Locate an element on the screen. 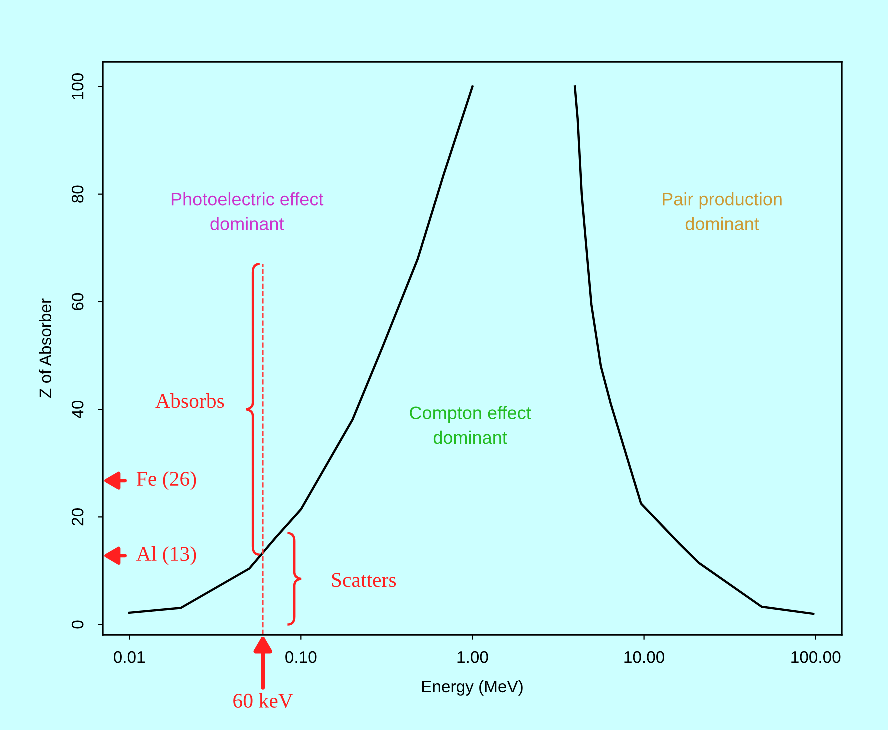  annotation: Pair production dominant is located at coordinates (722, 211).